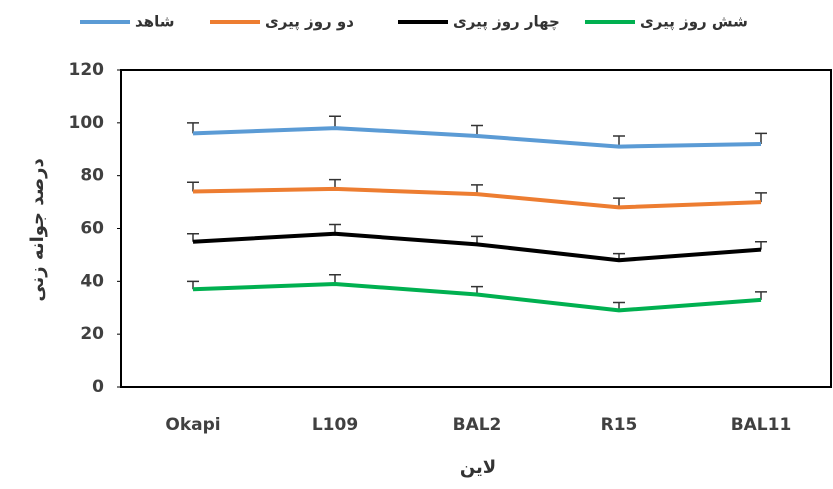  I want to click on legend-text: چهار روز پیری, so click(506, 22).